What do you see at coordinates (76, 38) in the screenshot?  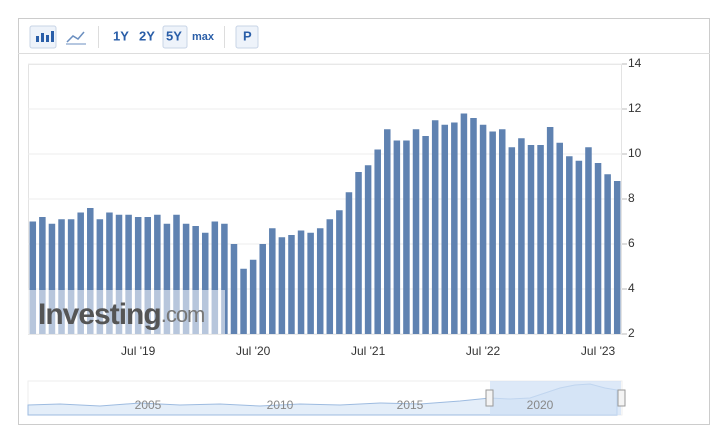 I see `line-icon` at bounding box center [76, 38].